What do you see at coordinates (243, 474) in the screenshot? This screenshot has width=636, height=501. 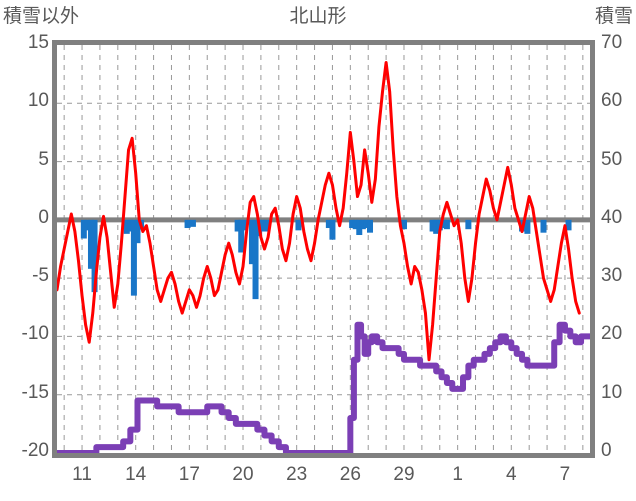 I see `x-tick-3: 20` at bounding box center [243, 474].